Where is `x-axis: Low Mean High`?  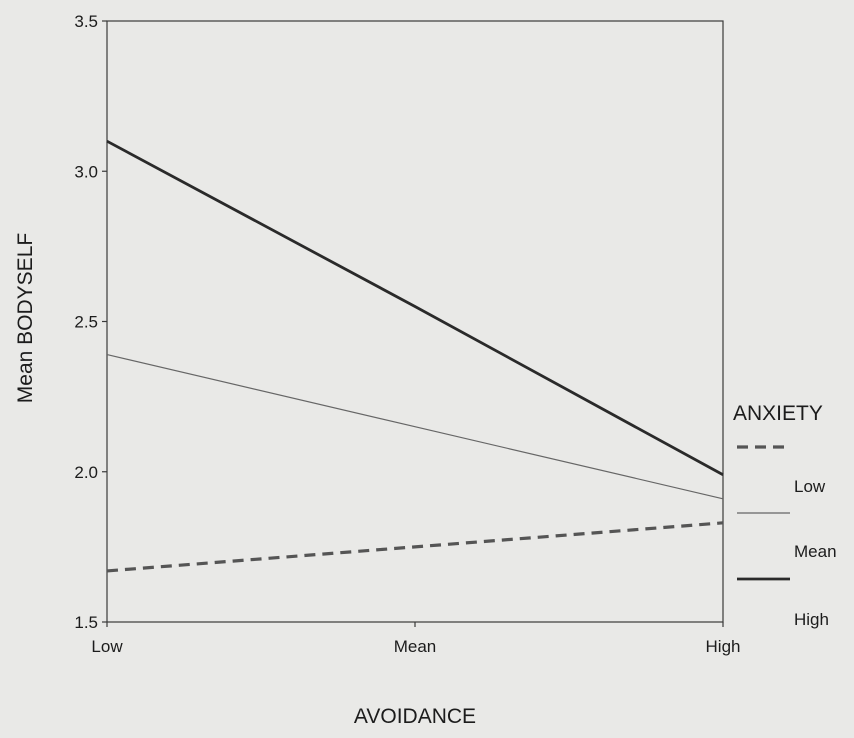 x-axis: Low Mean High is located at coordinates (415, 639).